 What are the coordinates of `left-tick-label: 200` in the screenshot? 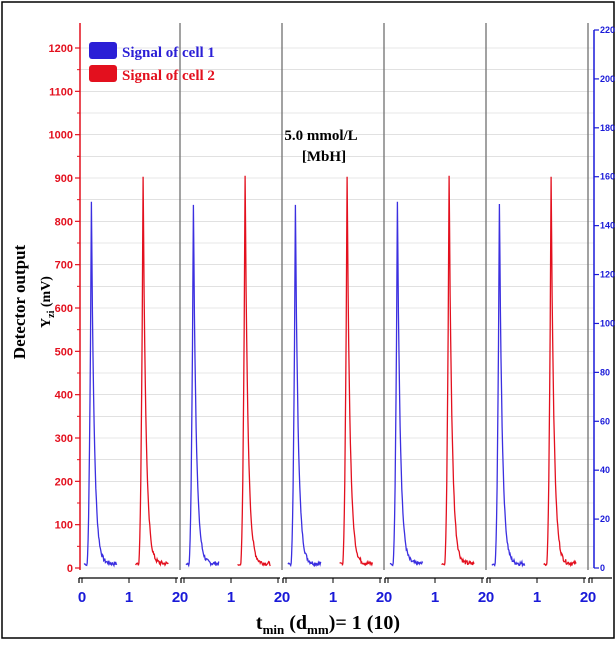 It's located at (64, 482).